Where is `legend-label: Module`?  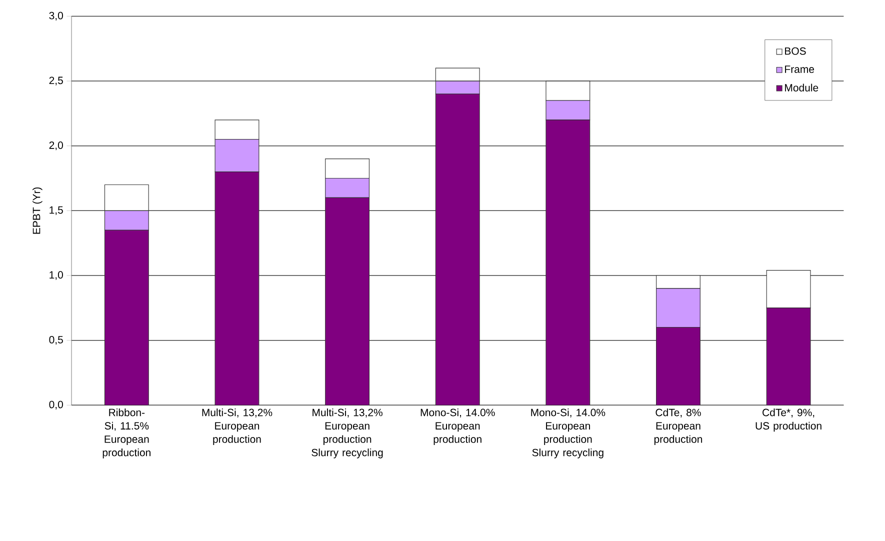
legend-label: Module is located at coordinates (801, 88).